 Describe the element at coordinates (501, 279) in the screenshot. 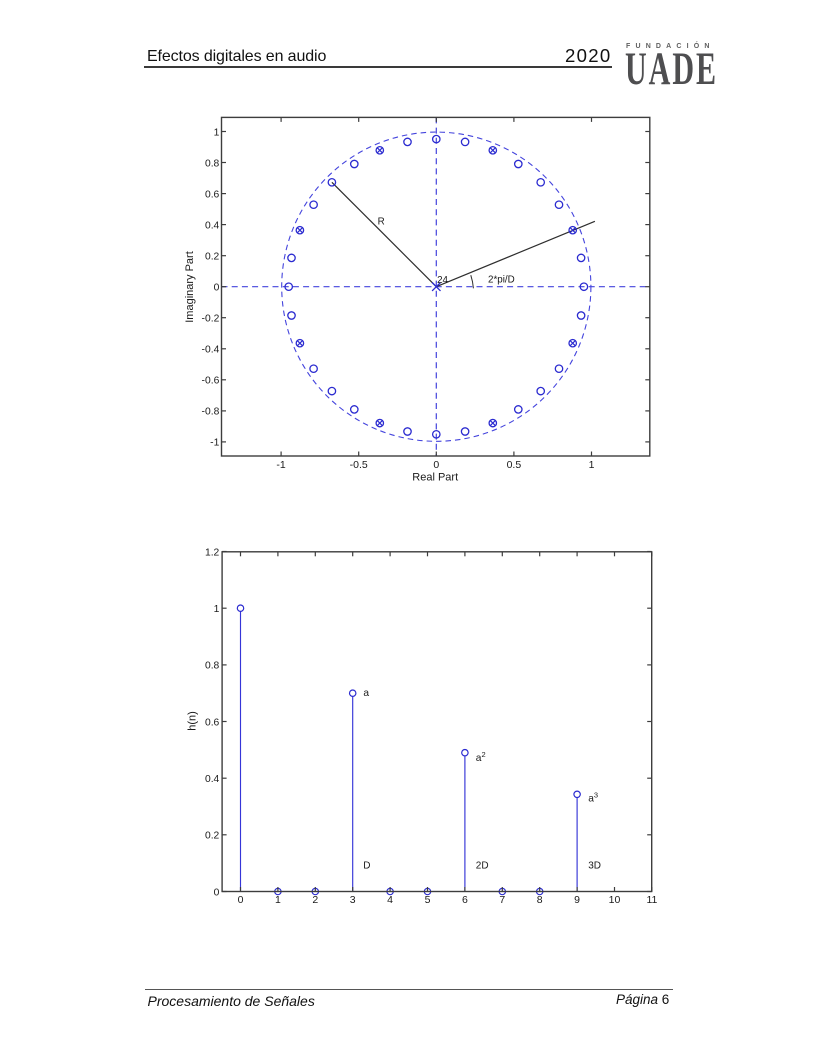

I see `svg-text: 2*pi/D` at that location.